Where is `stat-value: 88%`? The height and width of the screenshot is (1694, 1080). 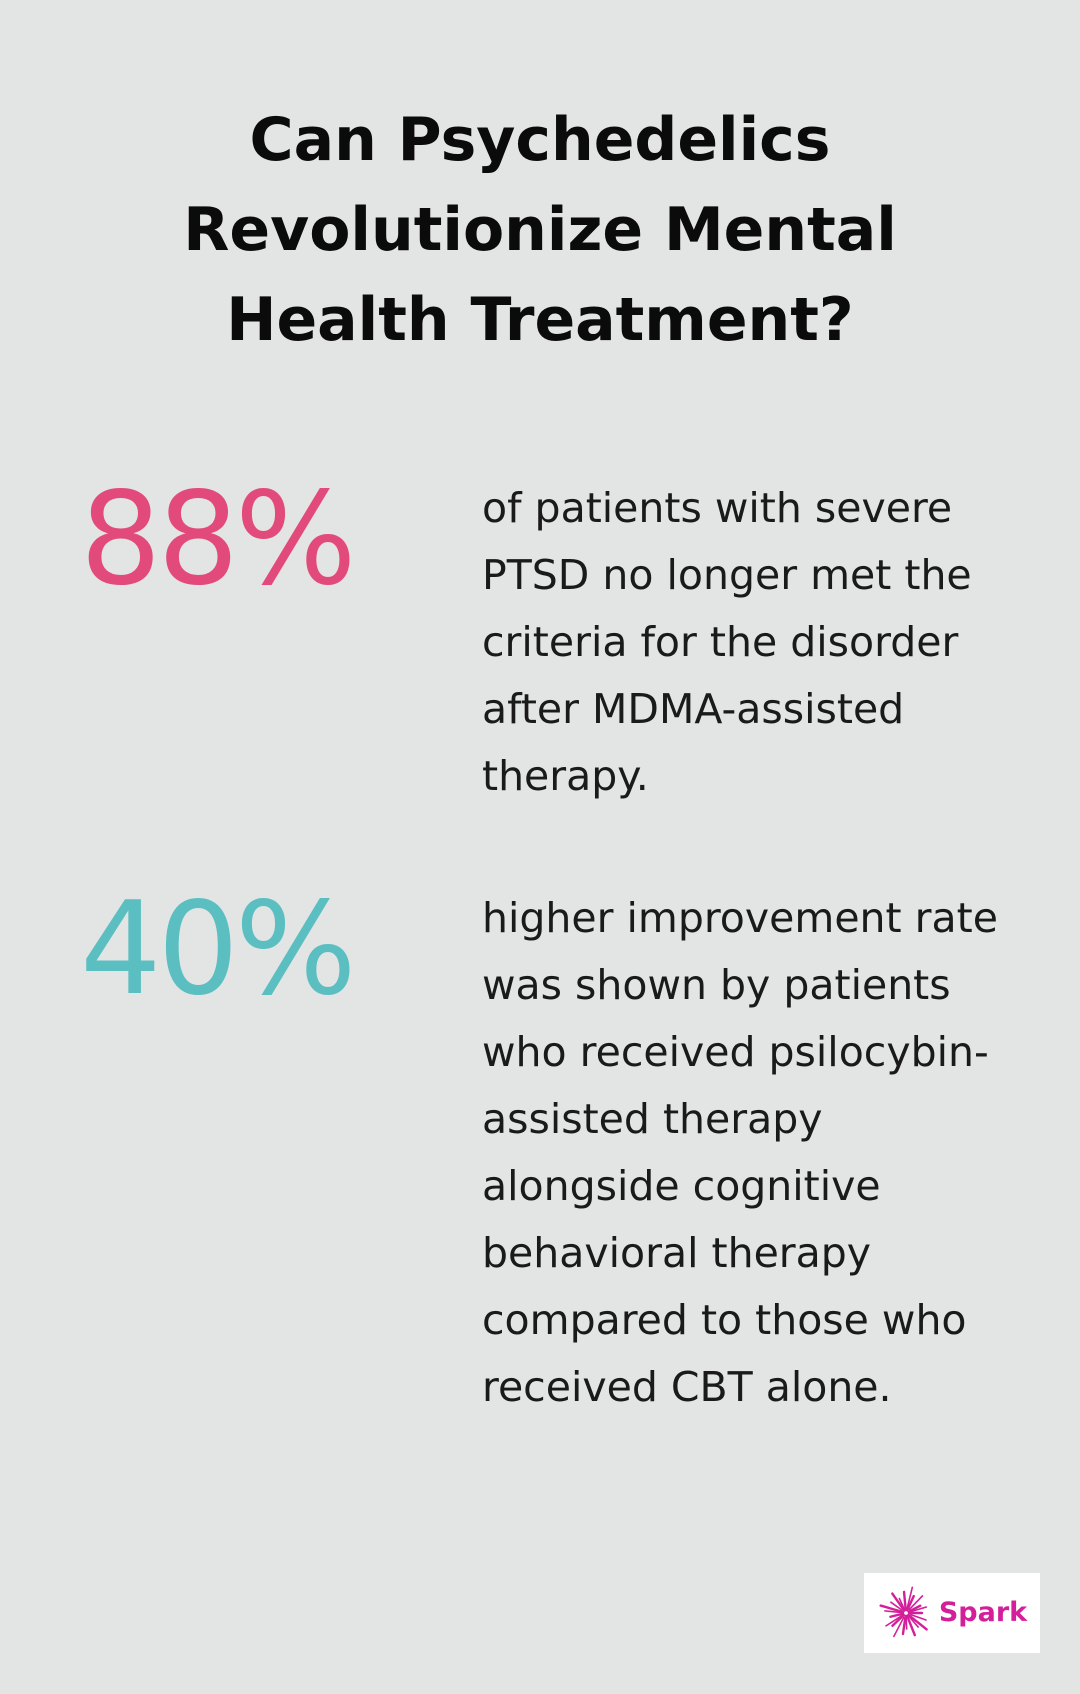
stat-value: 88% is located at coordinates (218, 539).